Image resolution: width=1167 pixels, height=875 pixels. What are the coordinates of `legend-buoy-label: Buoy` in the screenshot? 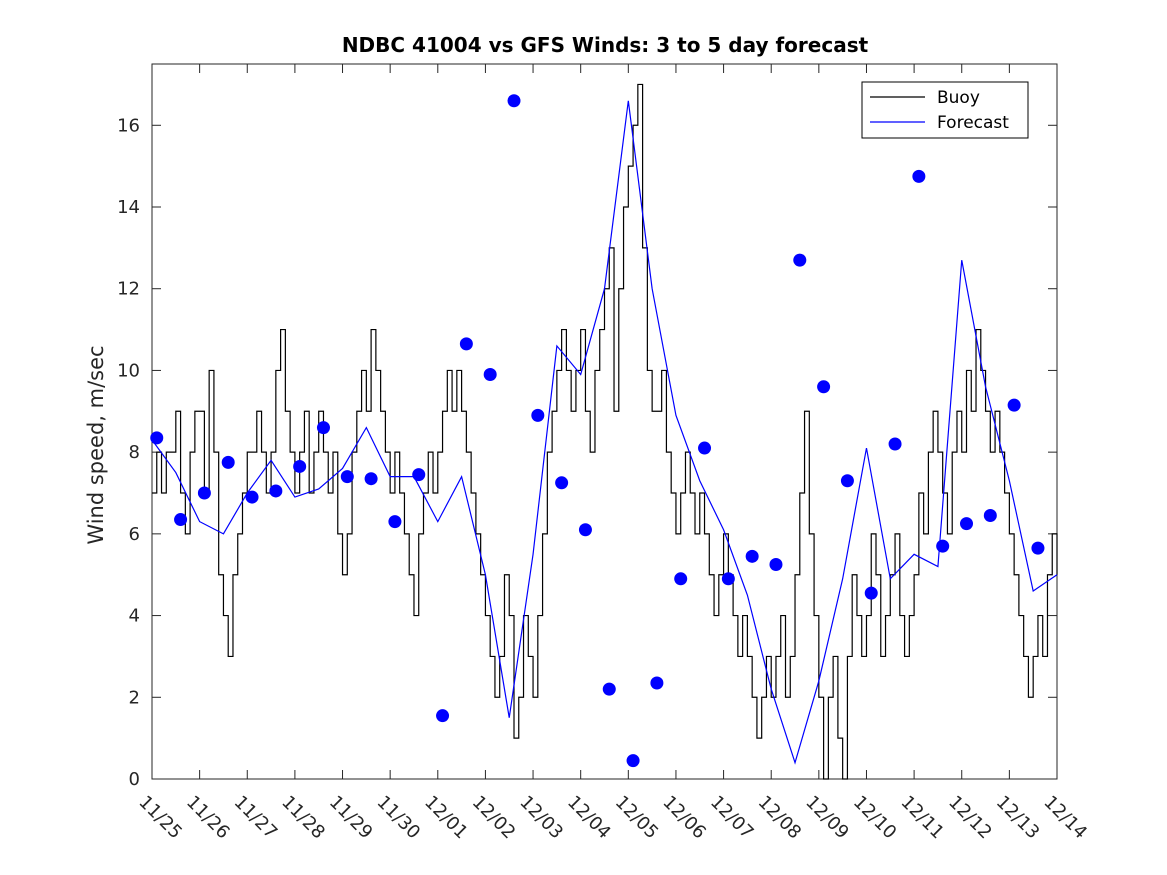 It's located at (958, 98).